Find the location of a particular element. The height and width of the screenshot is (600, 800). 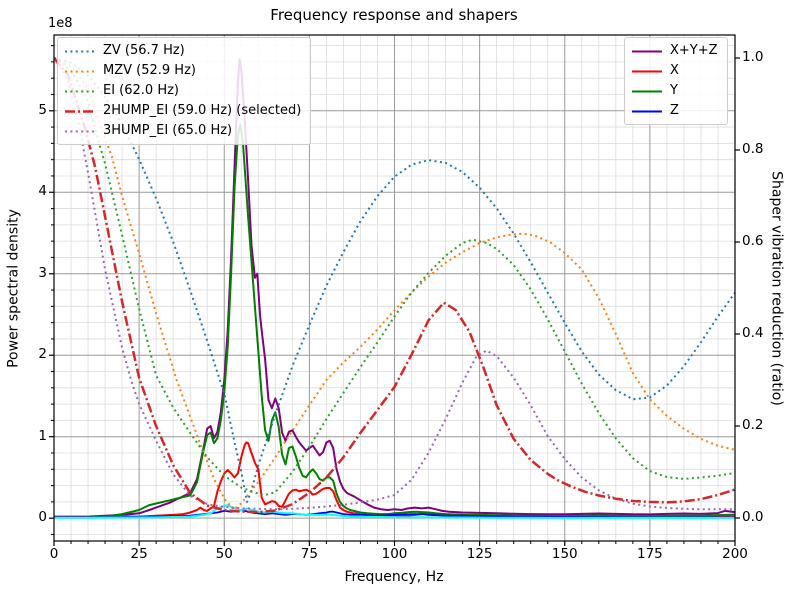

legend-item: Y is located at coordinates (675, 91).